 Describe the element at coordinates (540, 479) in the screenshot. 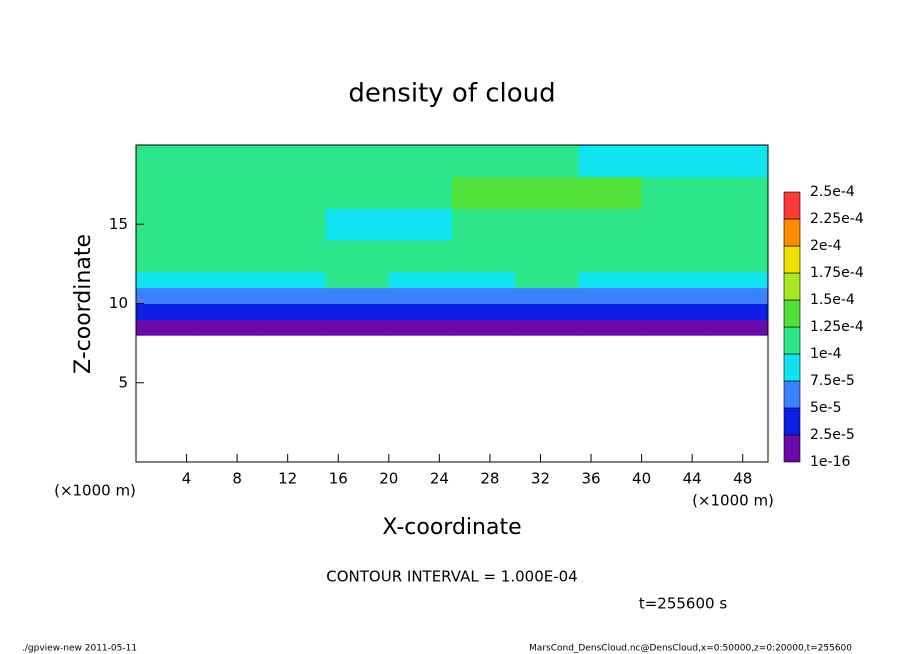

I see `x-tick-label: 32` at that location.